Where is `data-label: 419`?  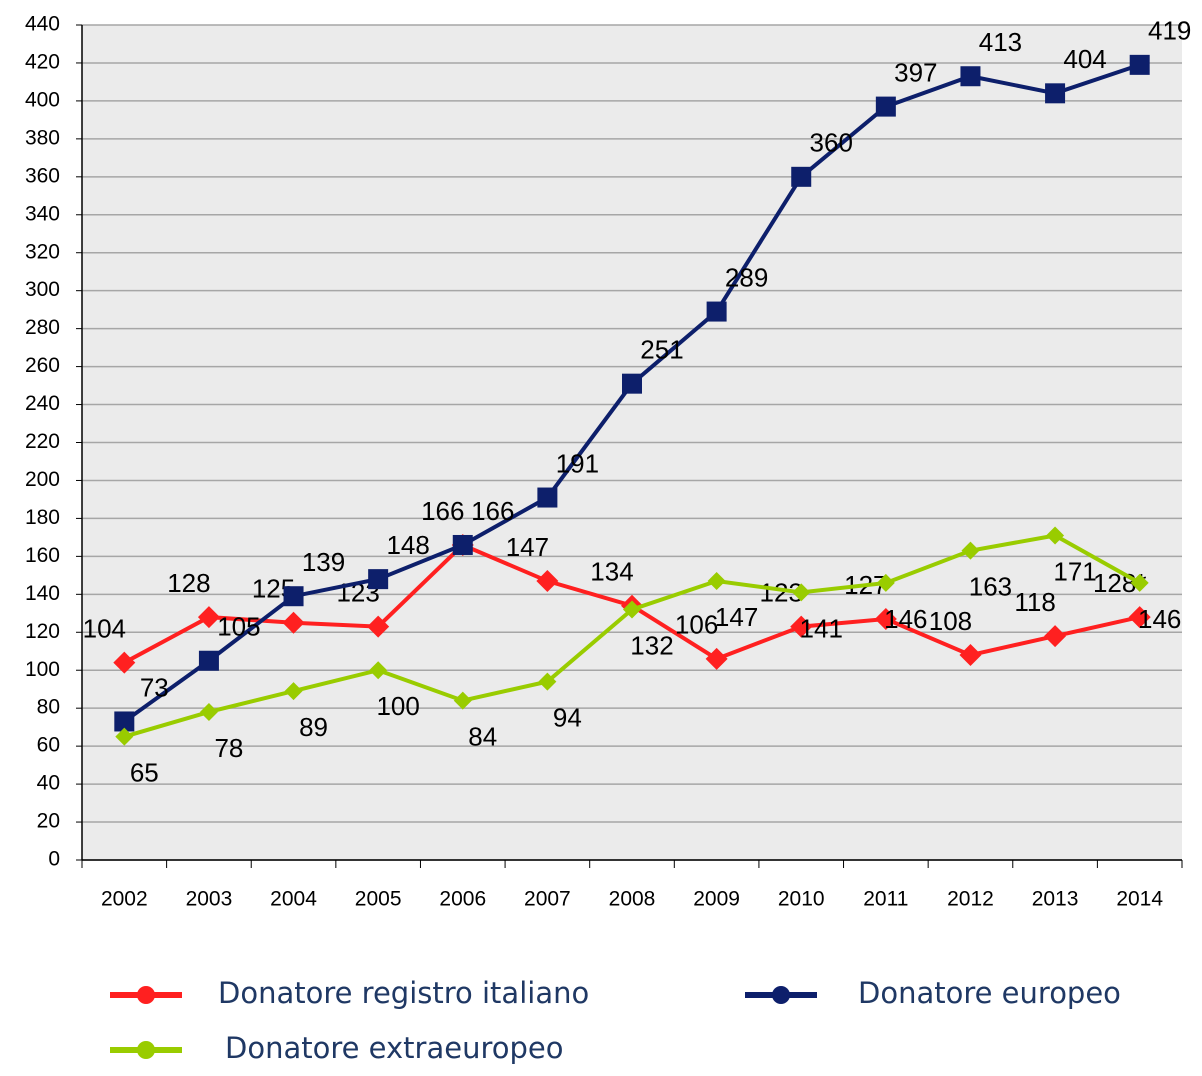
data-label: 419 is located at coordinates (1169, 31).